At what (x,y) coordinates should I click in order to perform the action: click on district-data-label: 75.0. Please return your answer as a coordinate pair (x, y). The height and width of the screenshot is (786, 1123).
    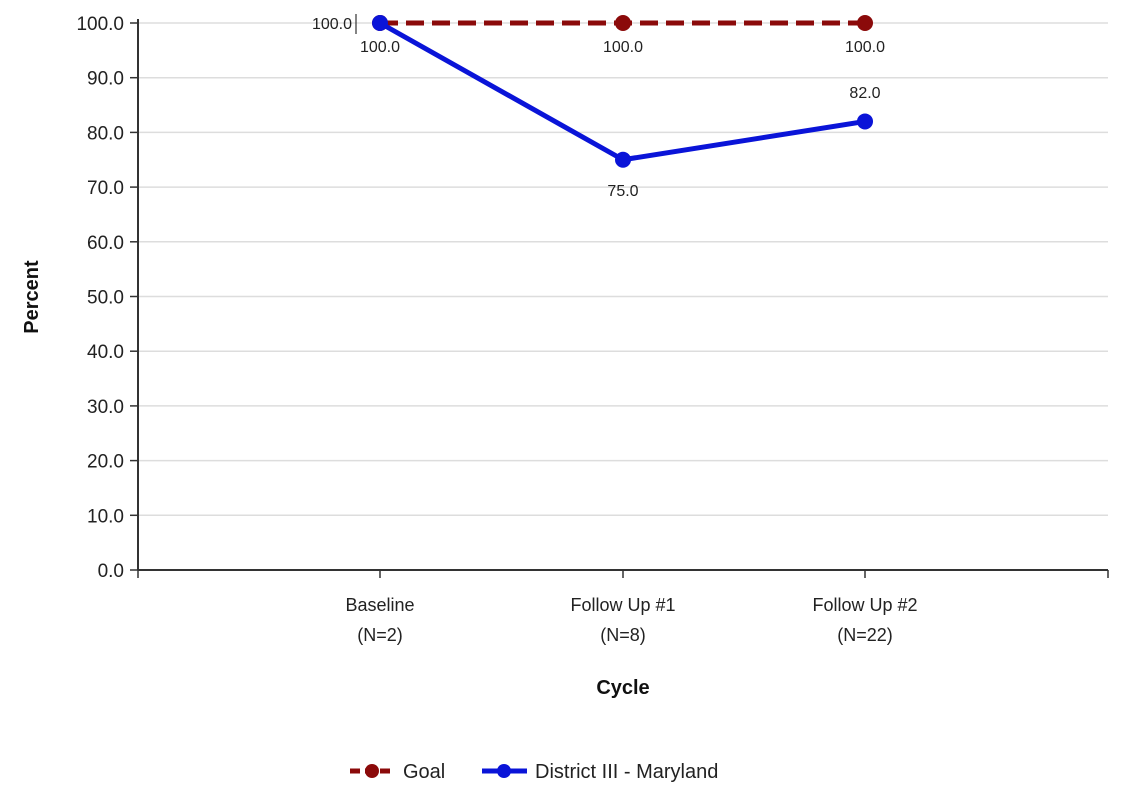
    Looking at the image, I should click on (622, 191).